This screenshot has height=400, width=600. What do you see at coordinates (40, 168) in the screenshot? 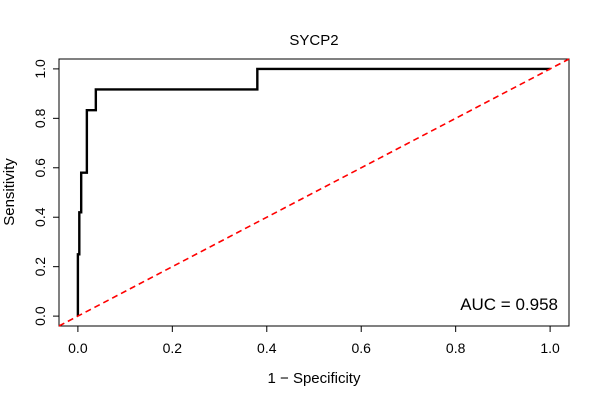
I see `y-tick-label: 0.6` at bounding box center [40, 168].